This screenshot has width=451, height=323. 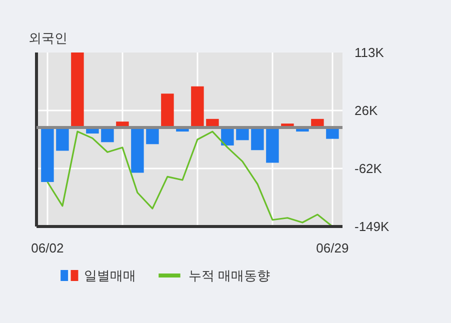 What do you see at coordinates (110, 275) in the screenshot?
I see `legend-label: 일별매매` at bounding box center [110, 275].